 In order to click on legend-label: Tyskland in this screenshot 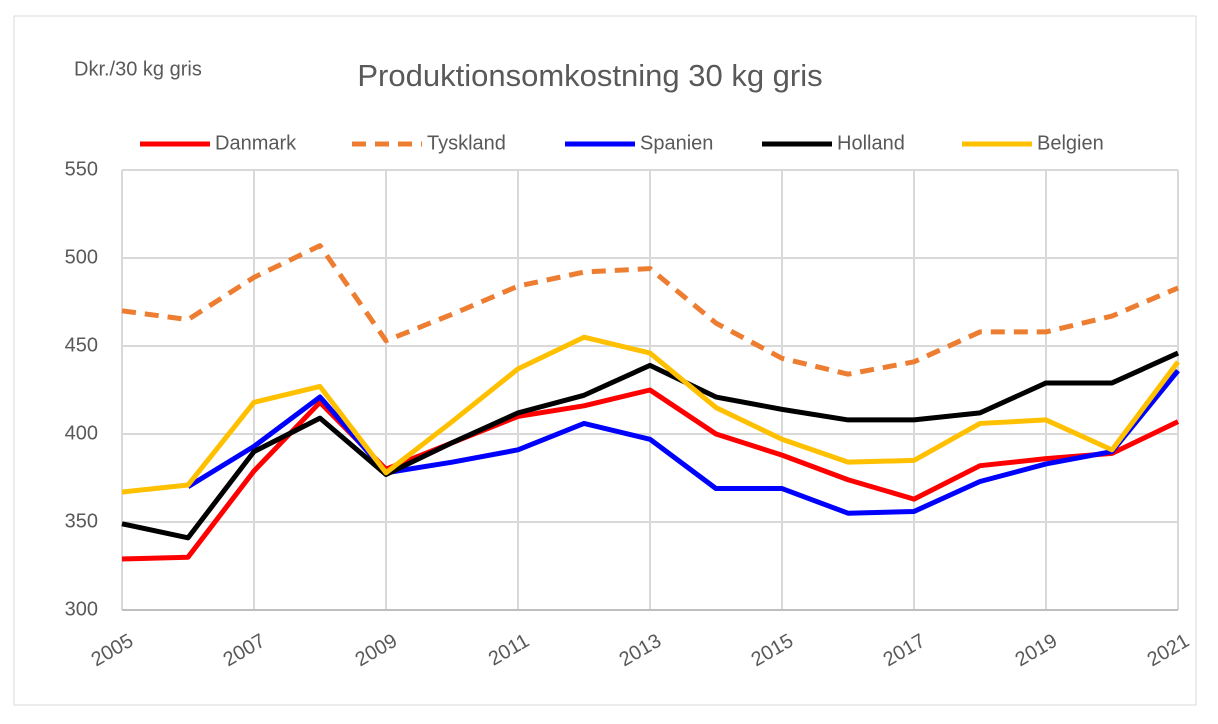, I will do `click(466, 143)`.